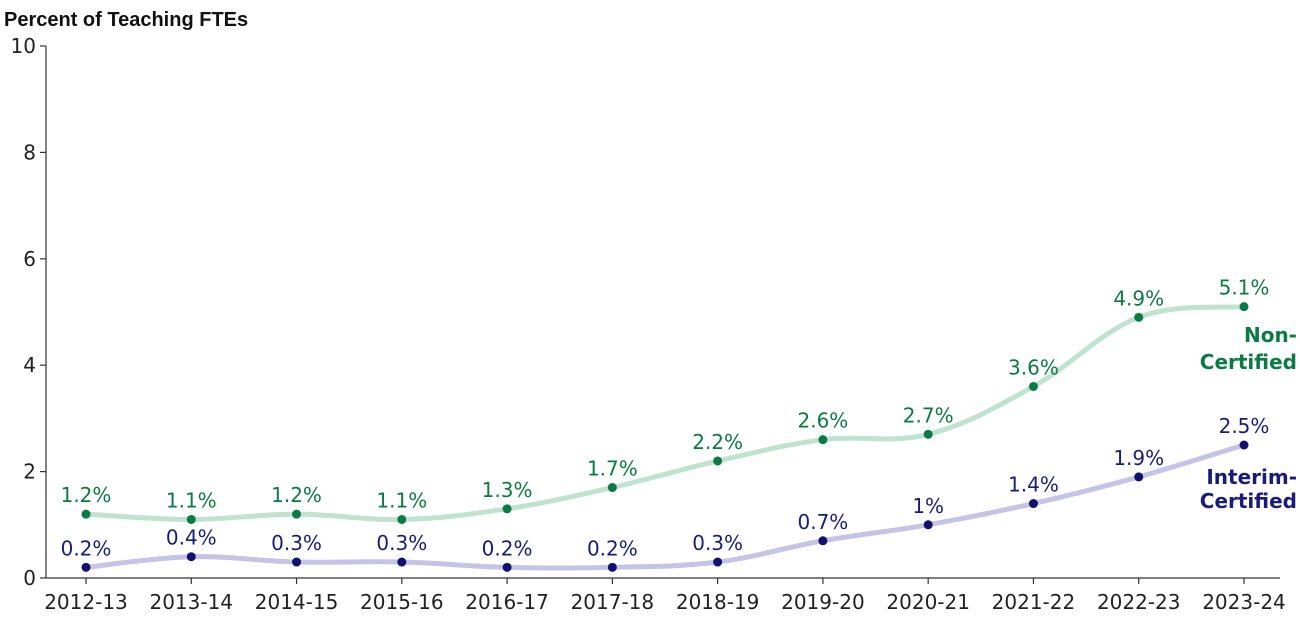  I want to click on x-tick-label: 2020-21, so click(928, 602).